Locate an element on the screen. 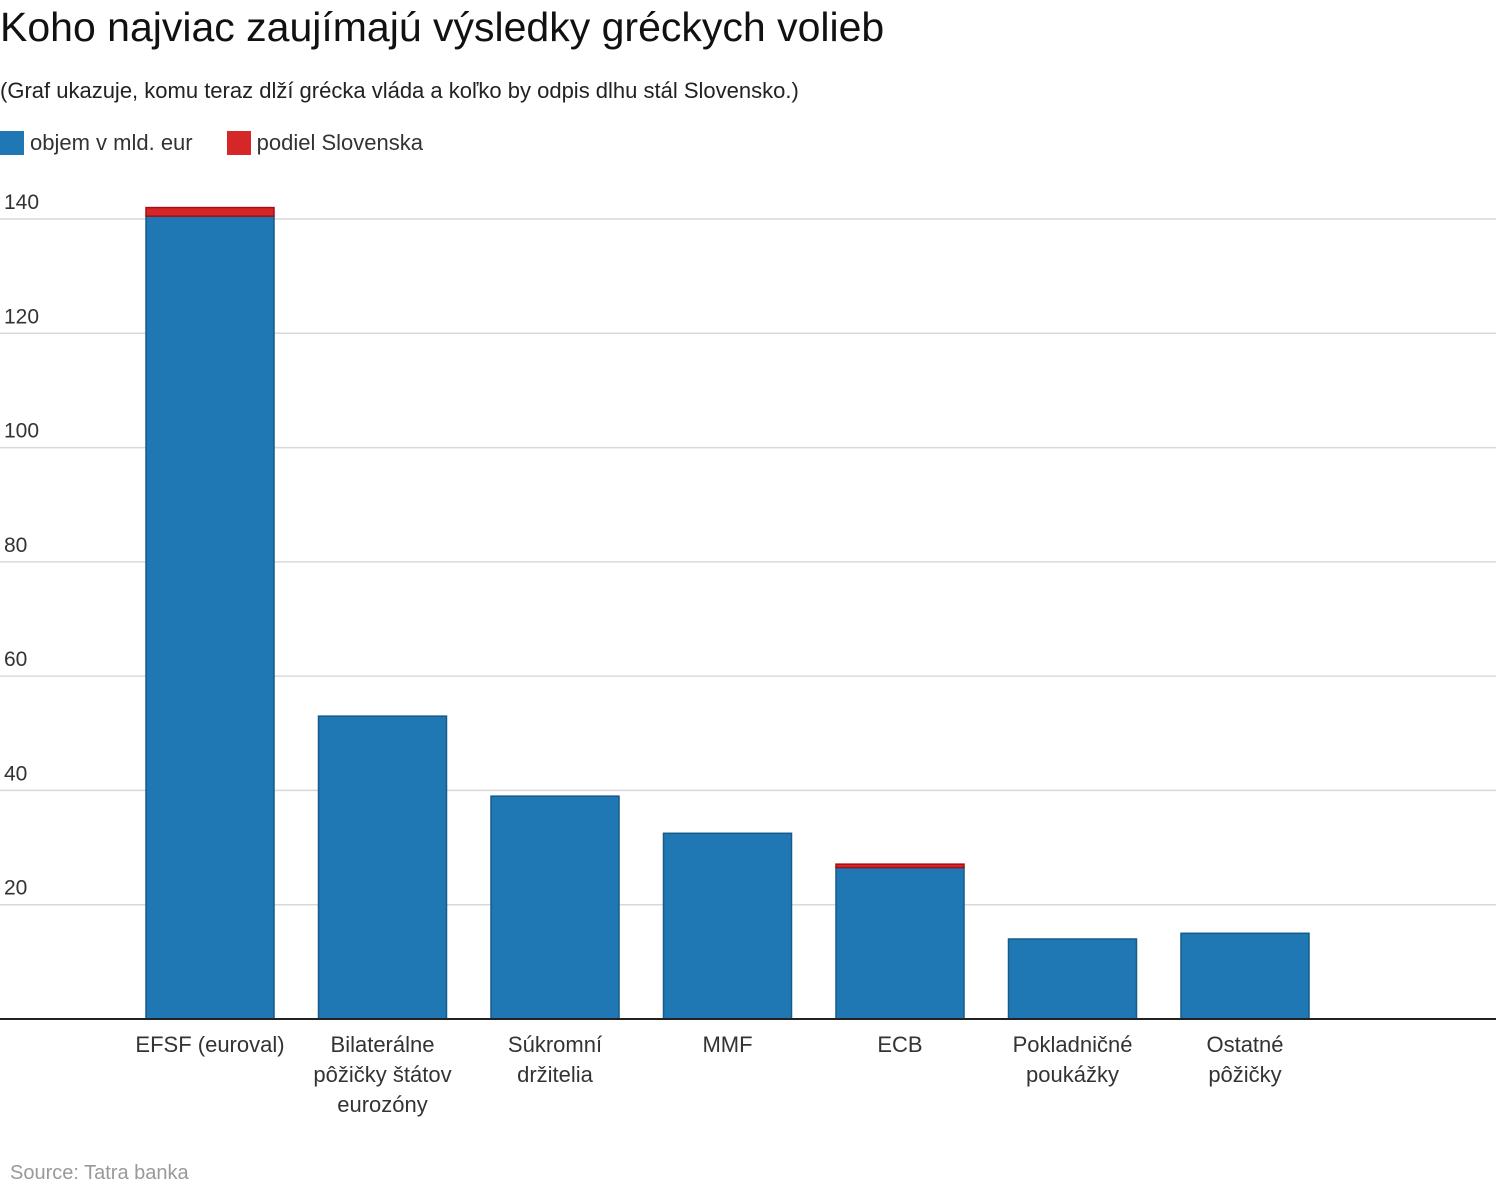 Image resolution: width=1496 pixels, height=1200 pixels. y-tick-label: 140 is located at coordinates (21, 202).